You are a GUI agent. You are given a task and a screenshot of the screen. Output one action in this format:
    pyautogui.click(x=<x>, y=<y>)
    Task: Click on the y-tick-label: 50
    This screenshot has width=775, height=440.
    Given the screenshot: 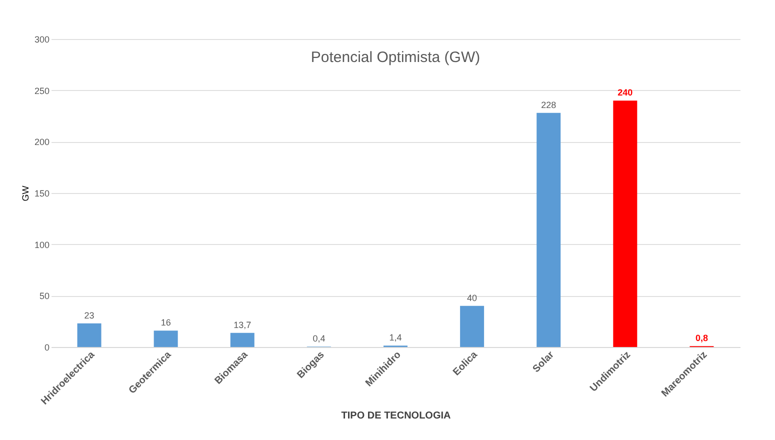 What is the action you would take?
    pyautogui.click(x=44, y=296)
    